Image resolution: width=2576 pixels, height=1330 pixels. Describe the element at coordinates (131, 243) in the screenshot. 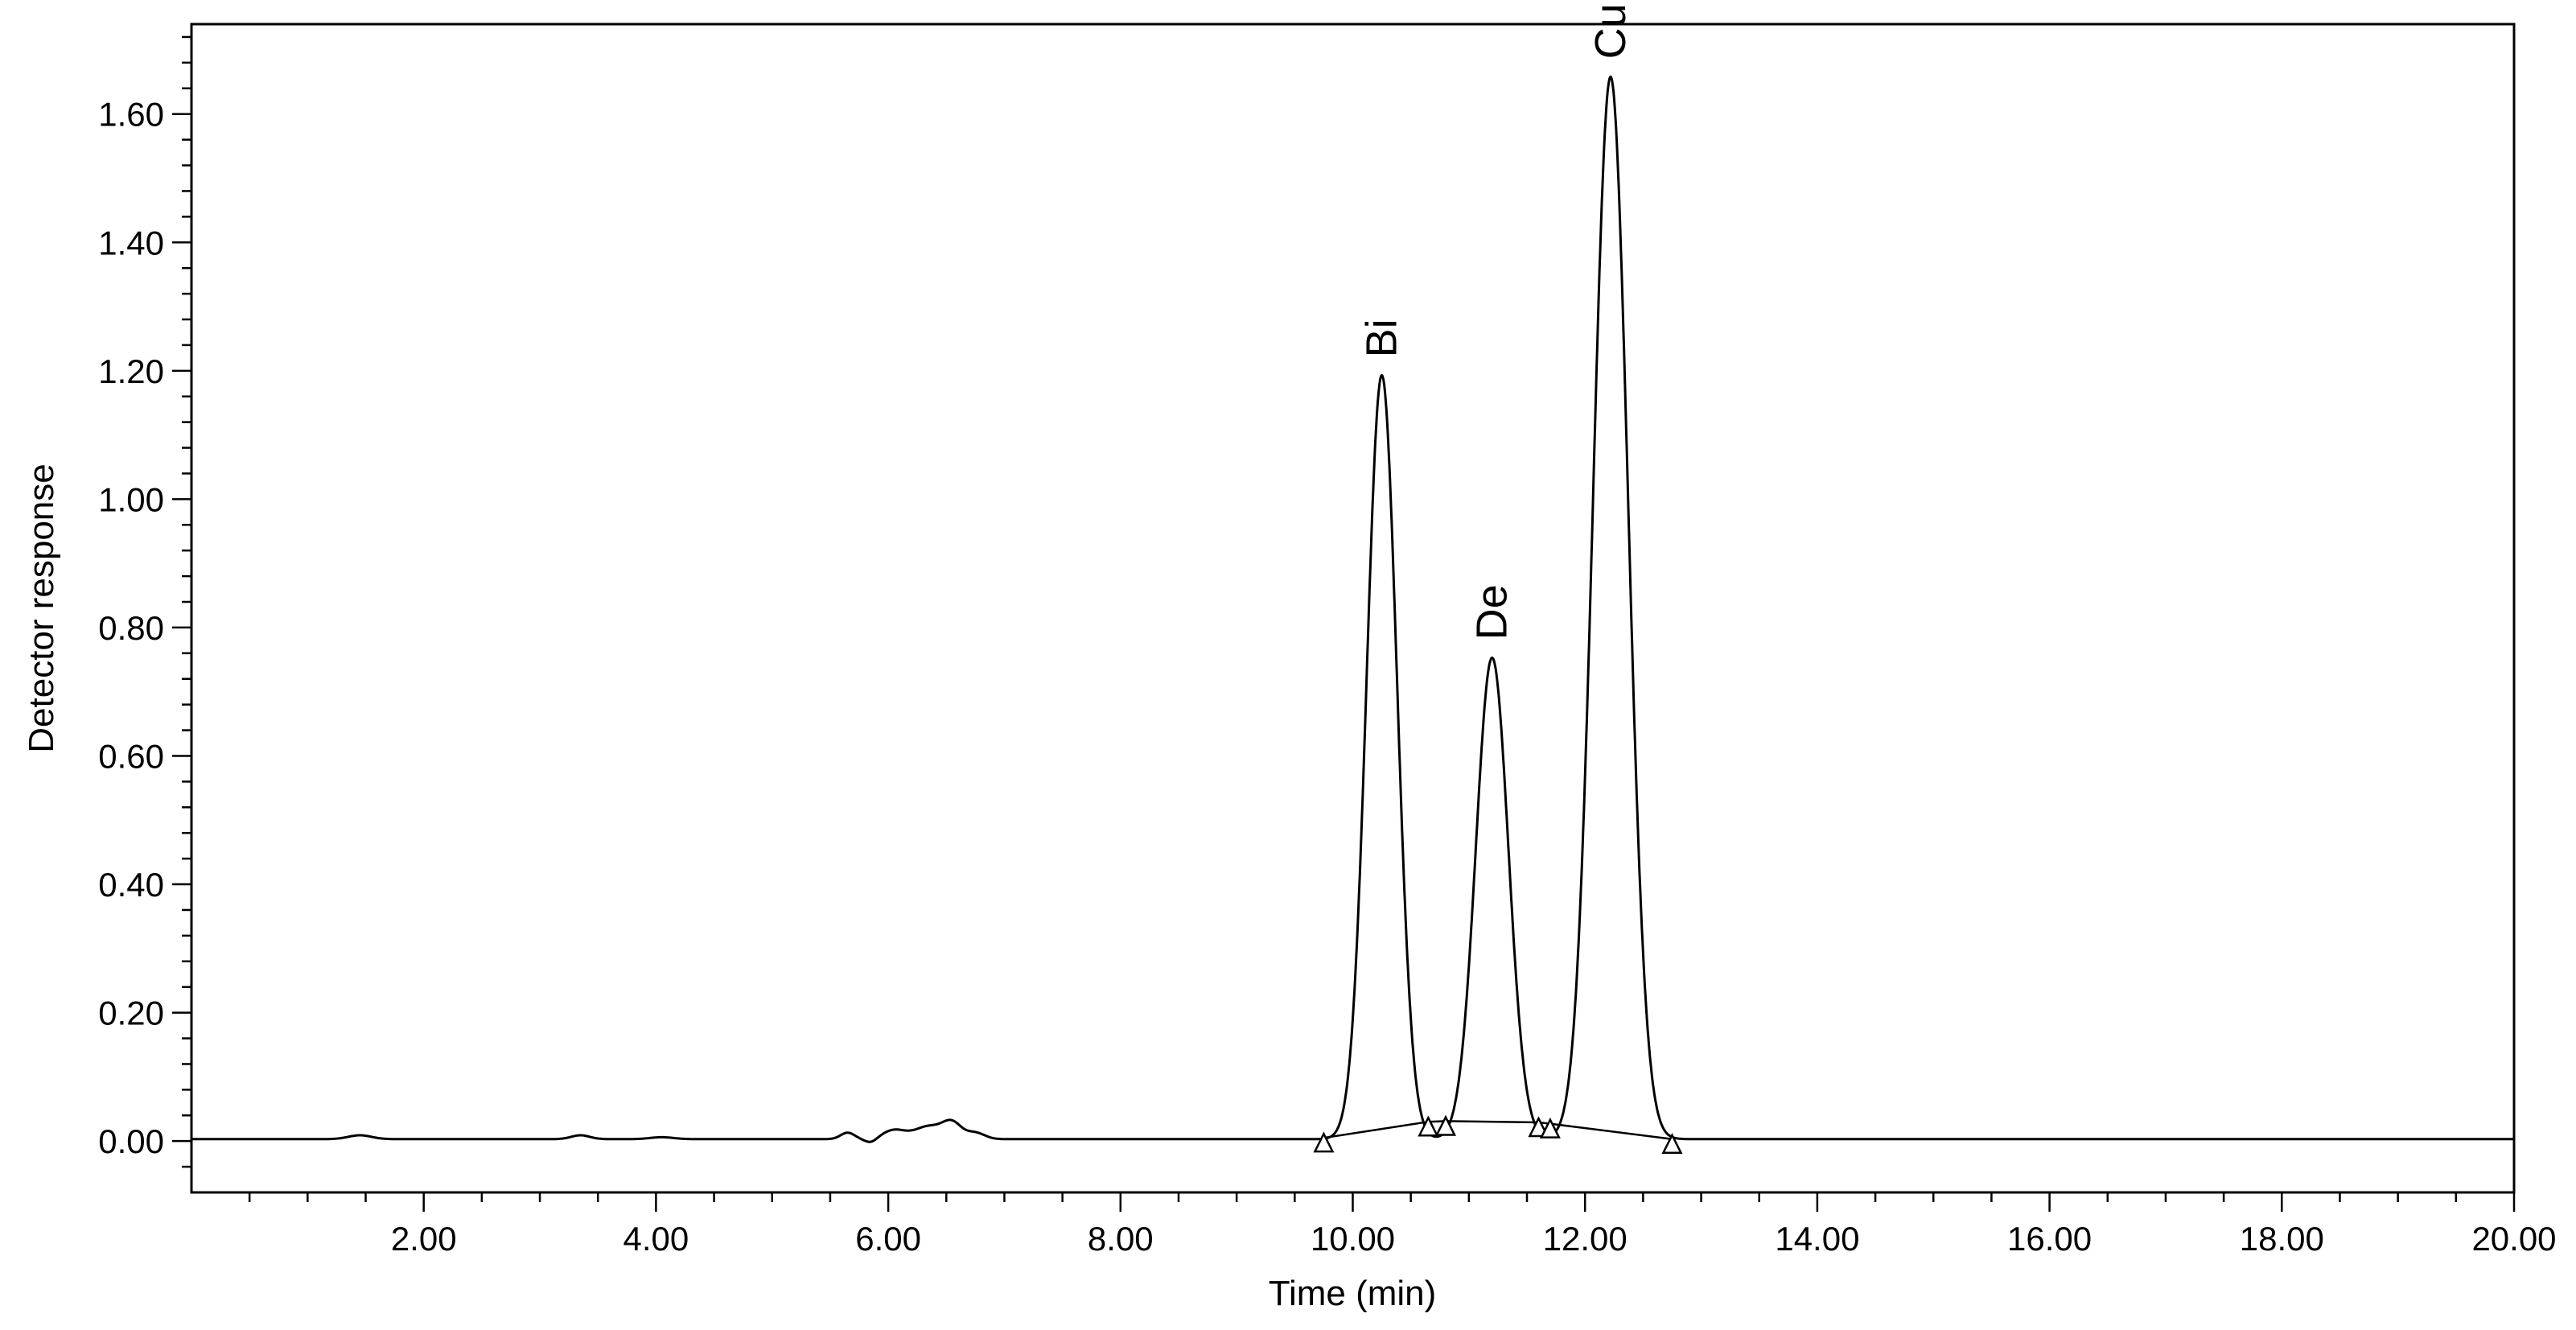

I see `y-tick-label: 1.40` at that location.